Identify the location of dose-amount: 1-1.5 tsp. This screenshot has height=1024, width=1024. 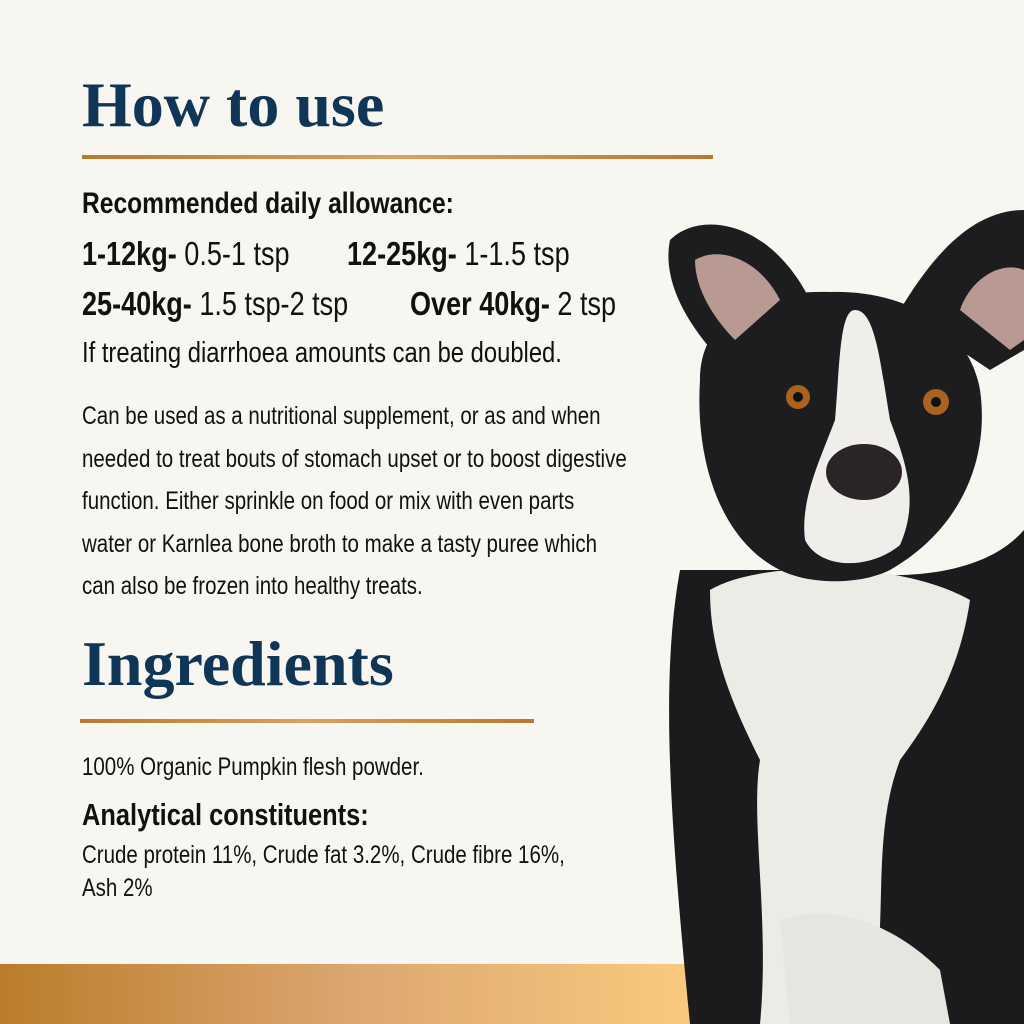
(517, 253).